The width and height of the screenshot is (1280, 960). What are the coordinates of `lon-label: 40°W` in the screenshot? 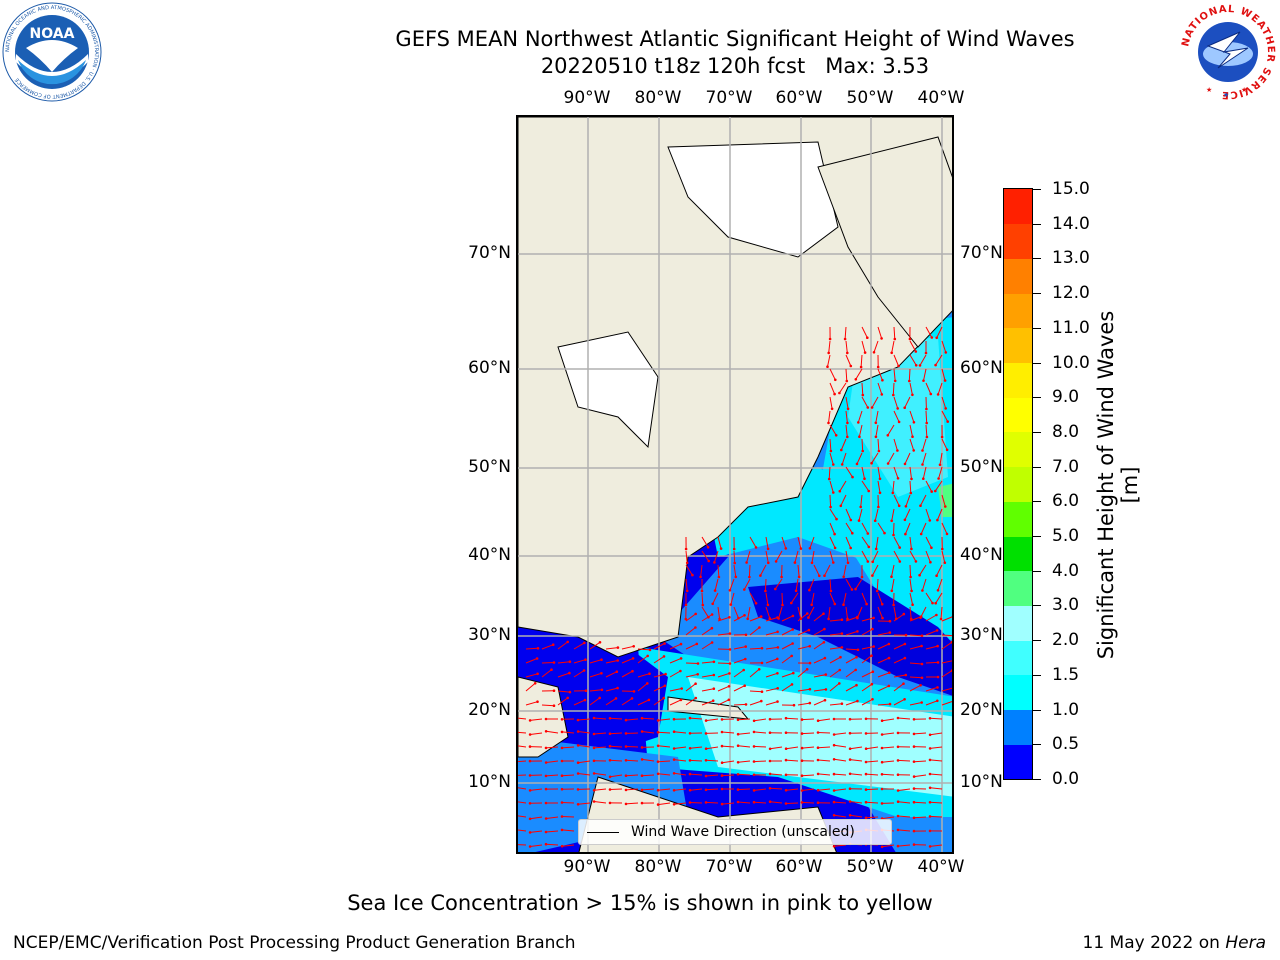 It's located at (941, 98).